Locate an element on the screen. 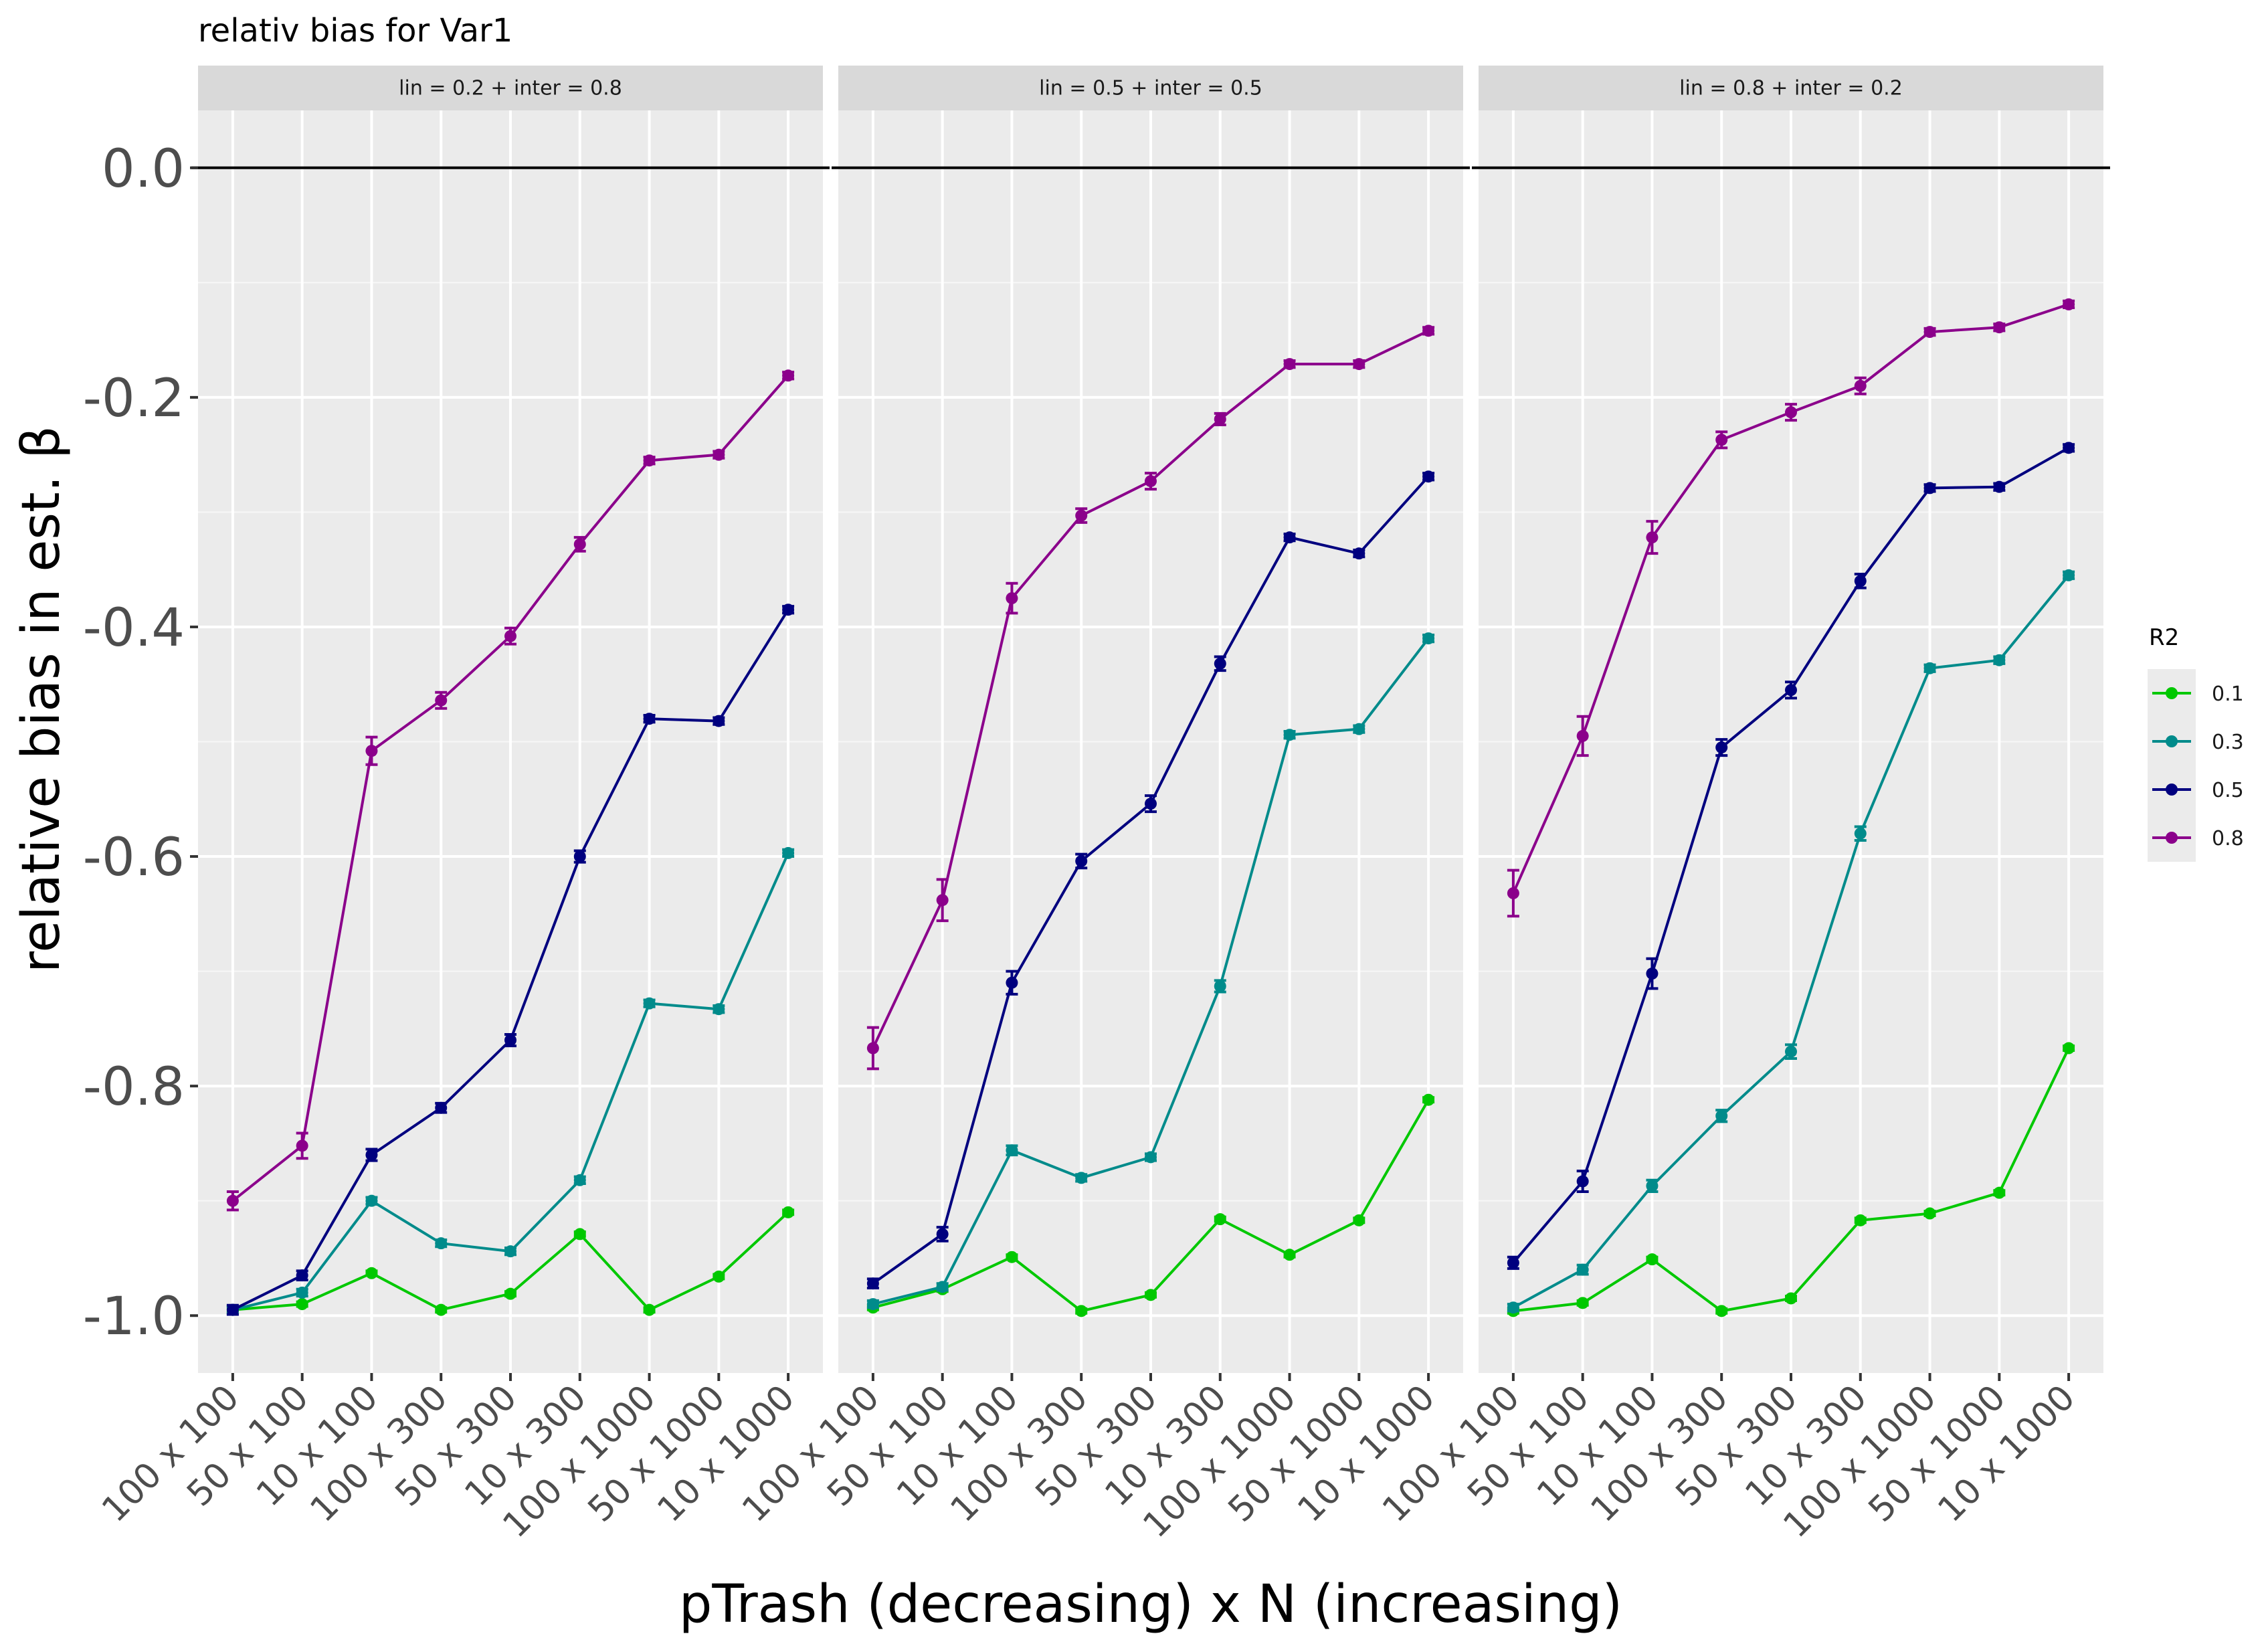  legend-label: 0.8 is located at coordinates (2228, 838).